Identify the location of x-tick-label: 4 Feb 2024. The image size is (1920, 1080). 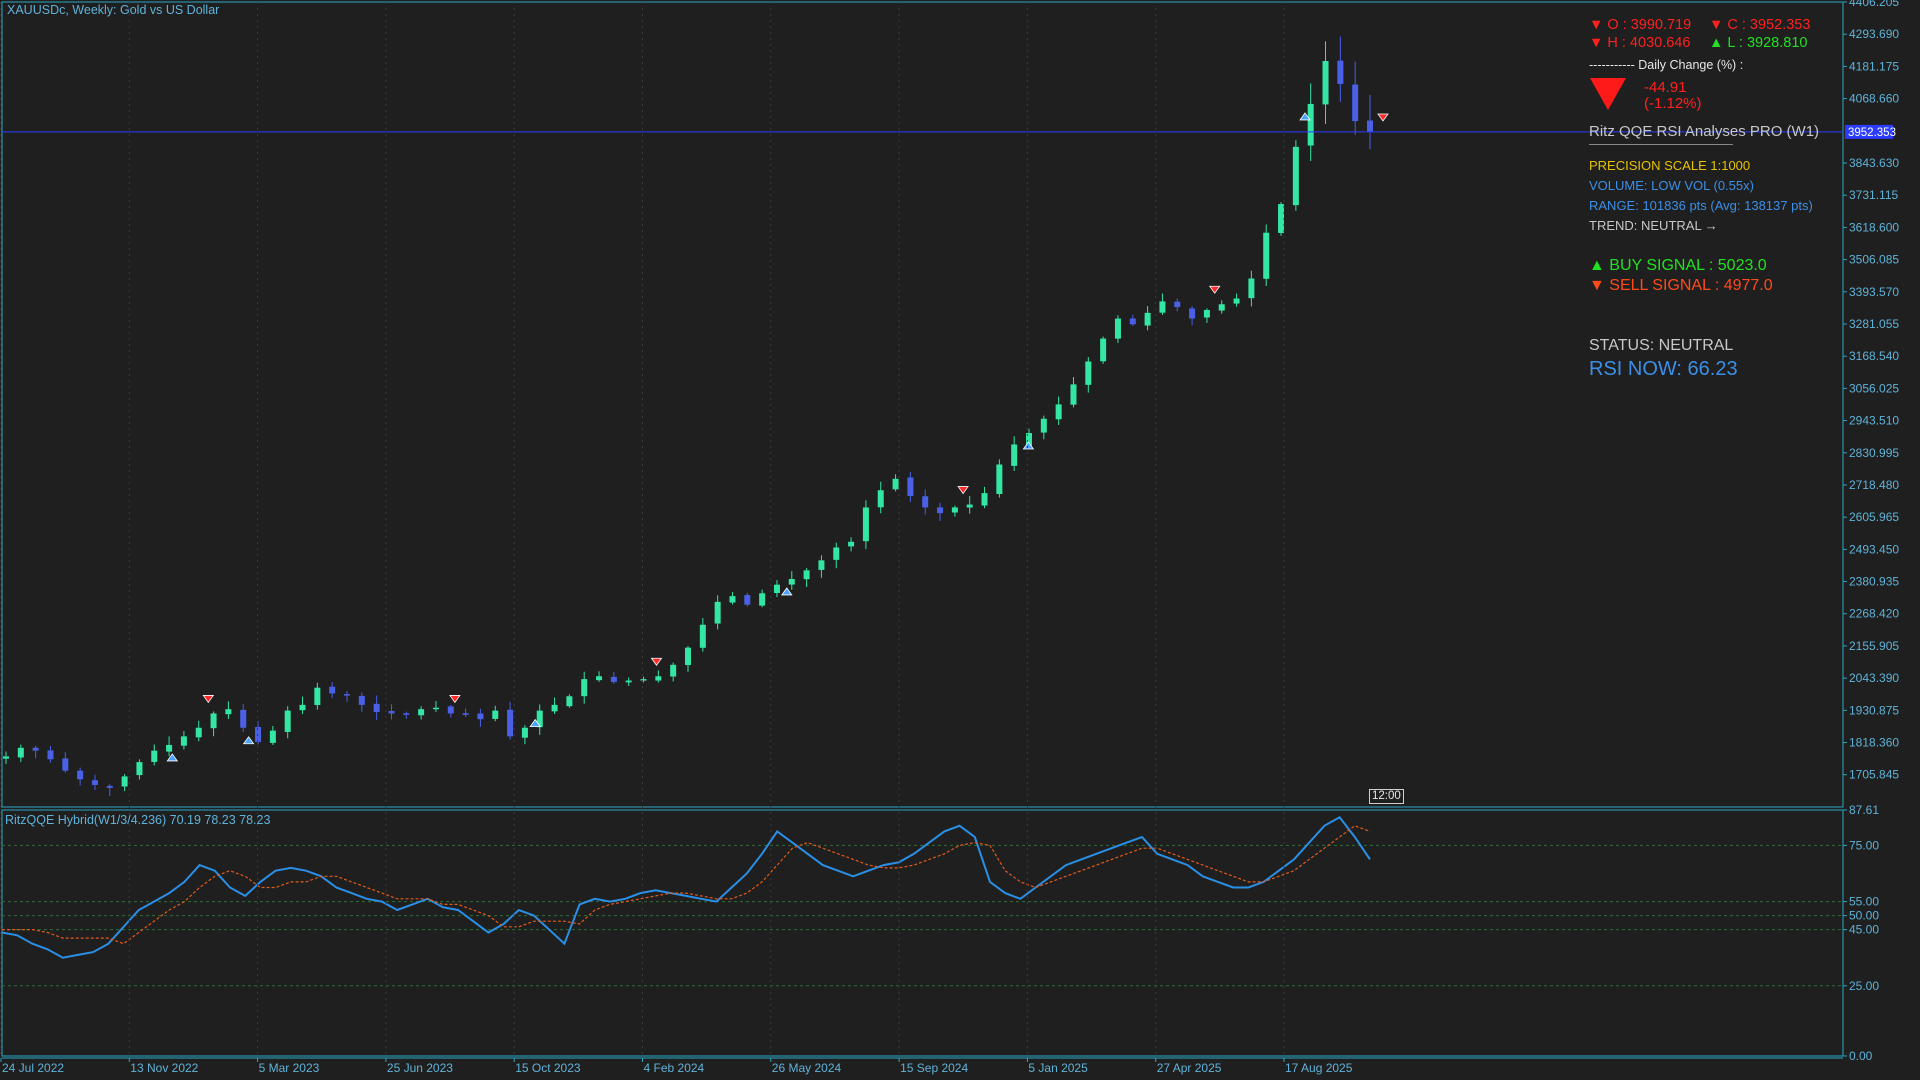
(674, 1068).